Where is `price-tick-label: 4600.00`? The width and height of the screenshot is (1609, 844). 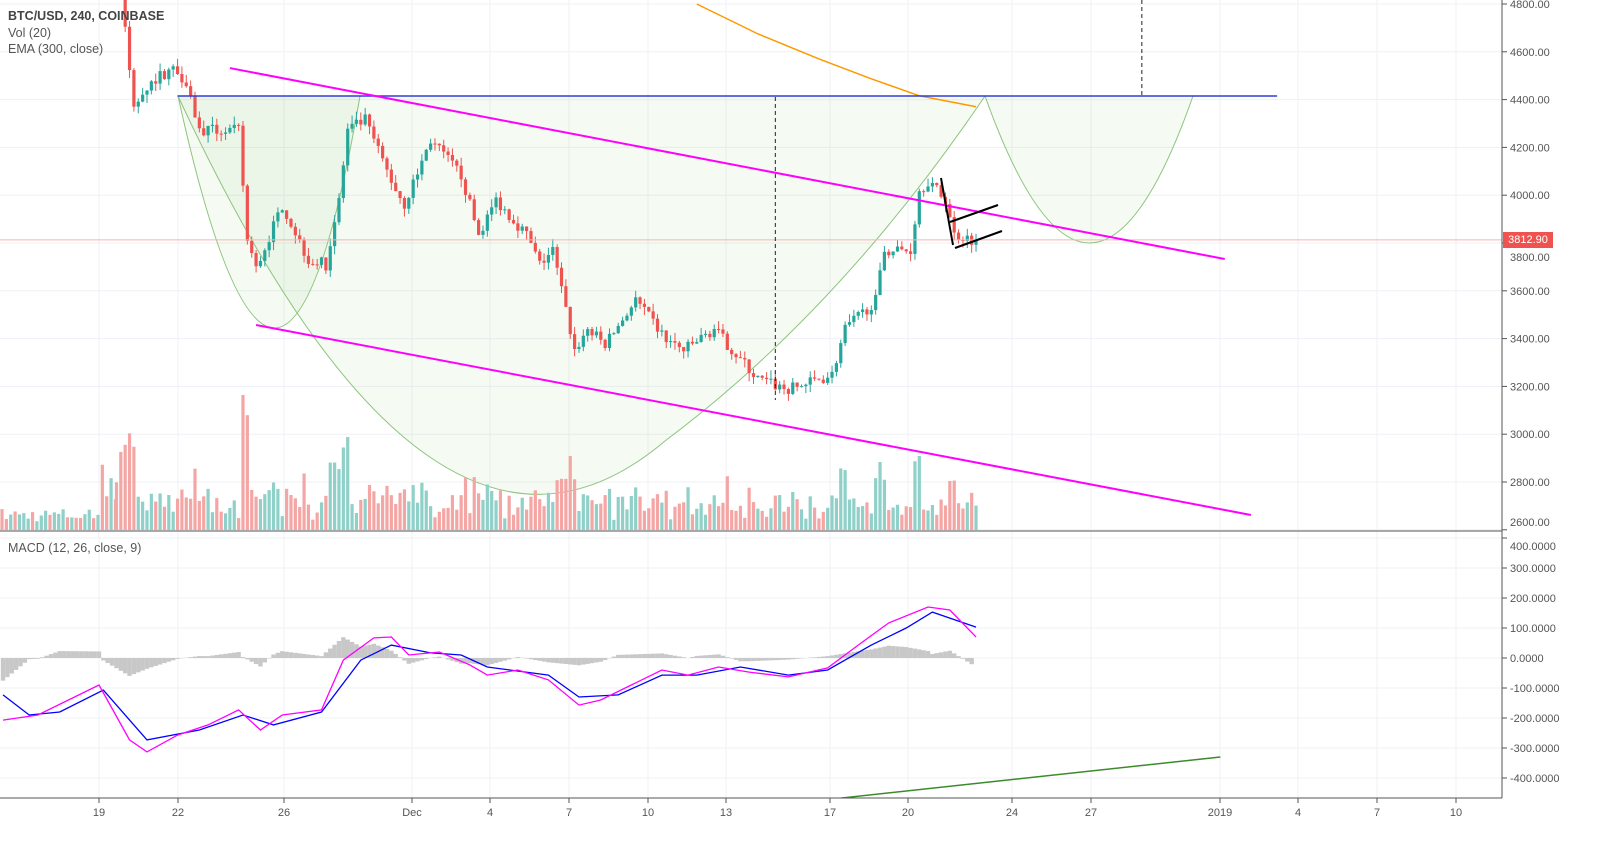 price-tick-label: 4600.00 is located at coordinates (1530, 53).